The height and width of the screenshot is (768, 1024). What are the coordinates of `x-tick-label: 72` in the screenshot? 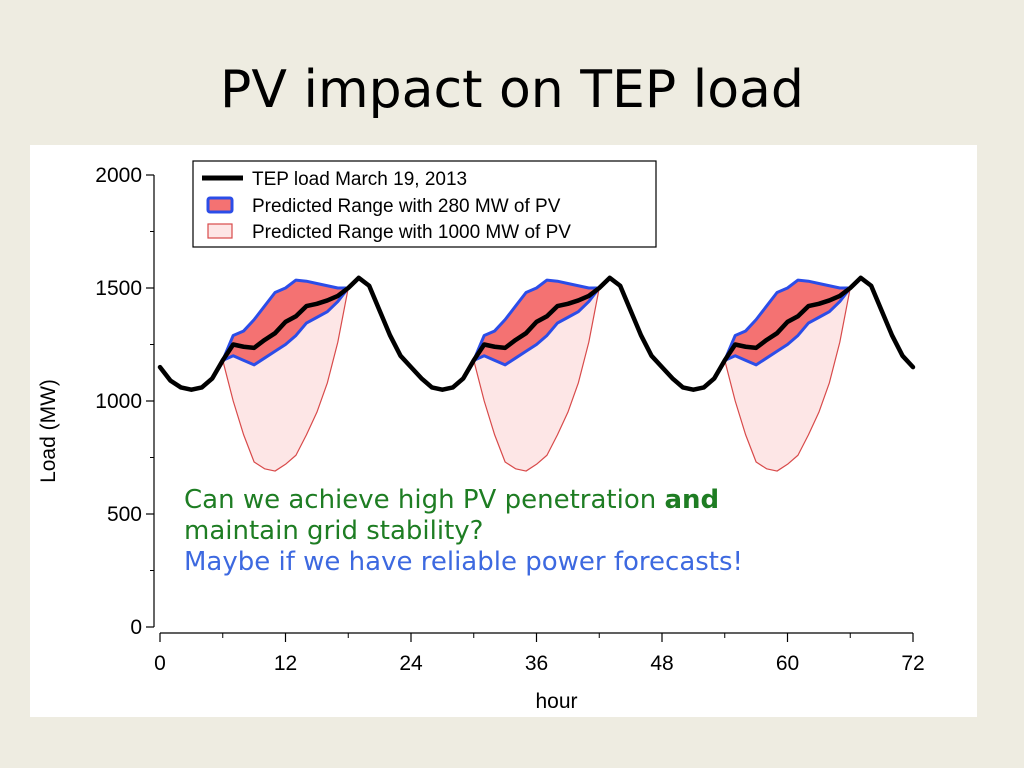 It's located at (912, 663).